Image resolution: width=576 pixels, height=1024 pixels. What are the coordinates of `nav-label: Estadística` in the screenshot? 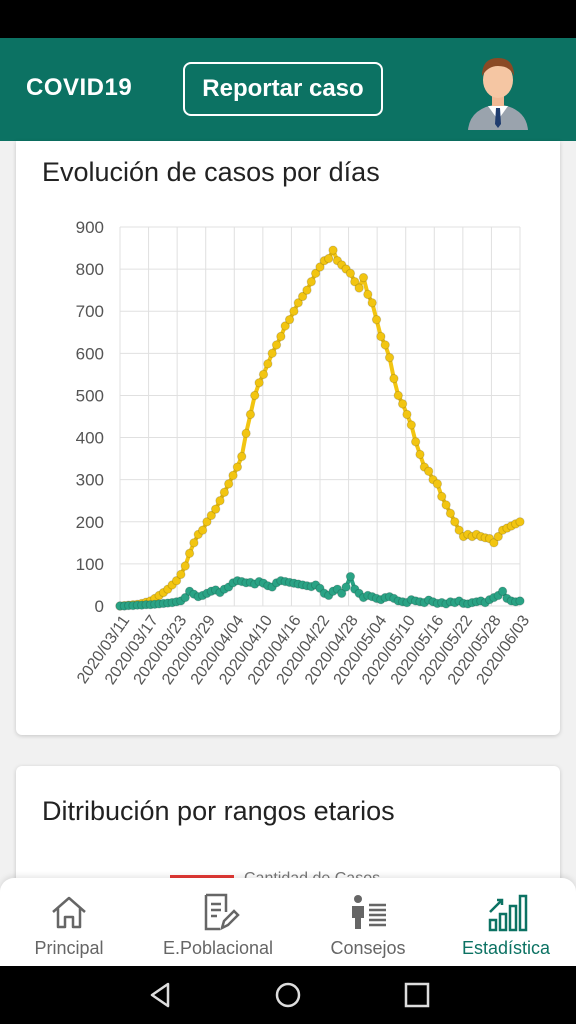 It's located at (506, 948).